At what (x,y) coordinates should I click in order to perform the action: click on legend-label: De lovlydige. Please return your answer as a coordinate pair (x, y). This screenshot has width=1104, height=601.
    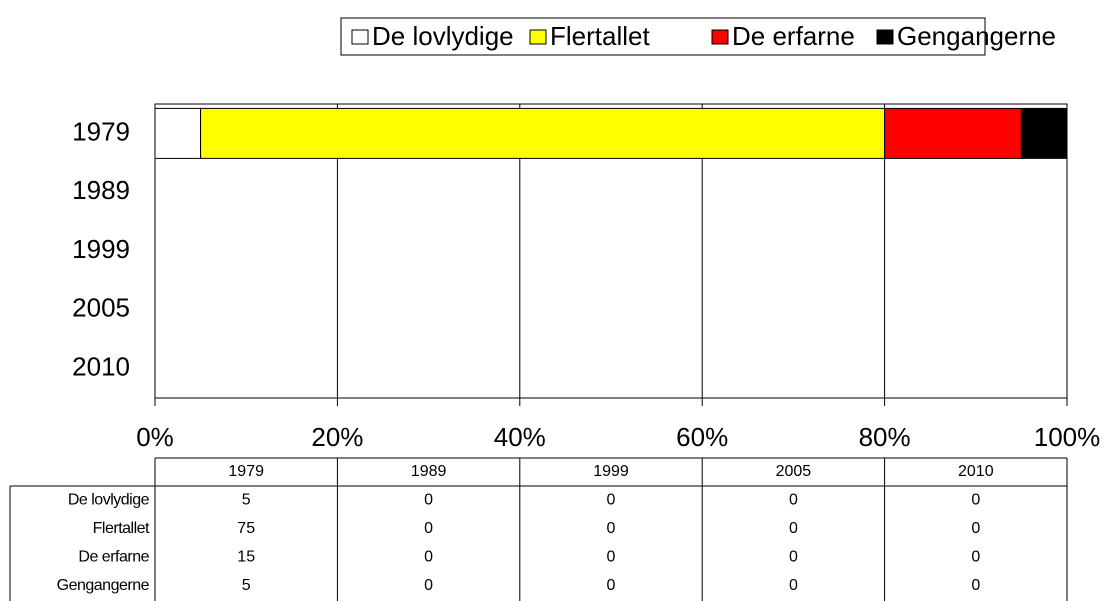
    Looking at the image, I should click on (443, 36).